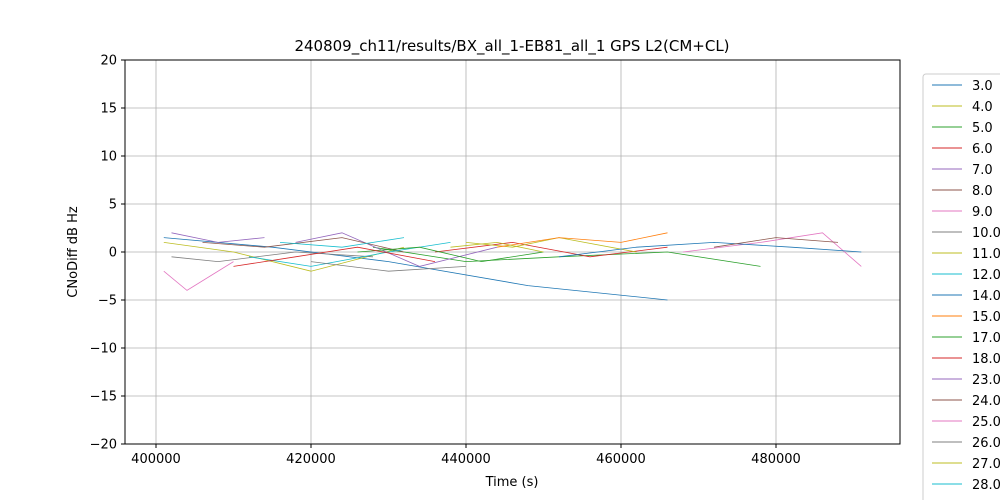 This screenshot has height=500, width=1000. Describe the element at coordinates (982, 191) in the screenshot. I see `legend-entry-8.0: 8.0` at that location.